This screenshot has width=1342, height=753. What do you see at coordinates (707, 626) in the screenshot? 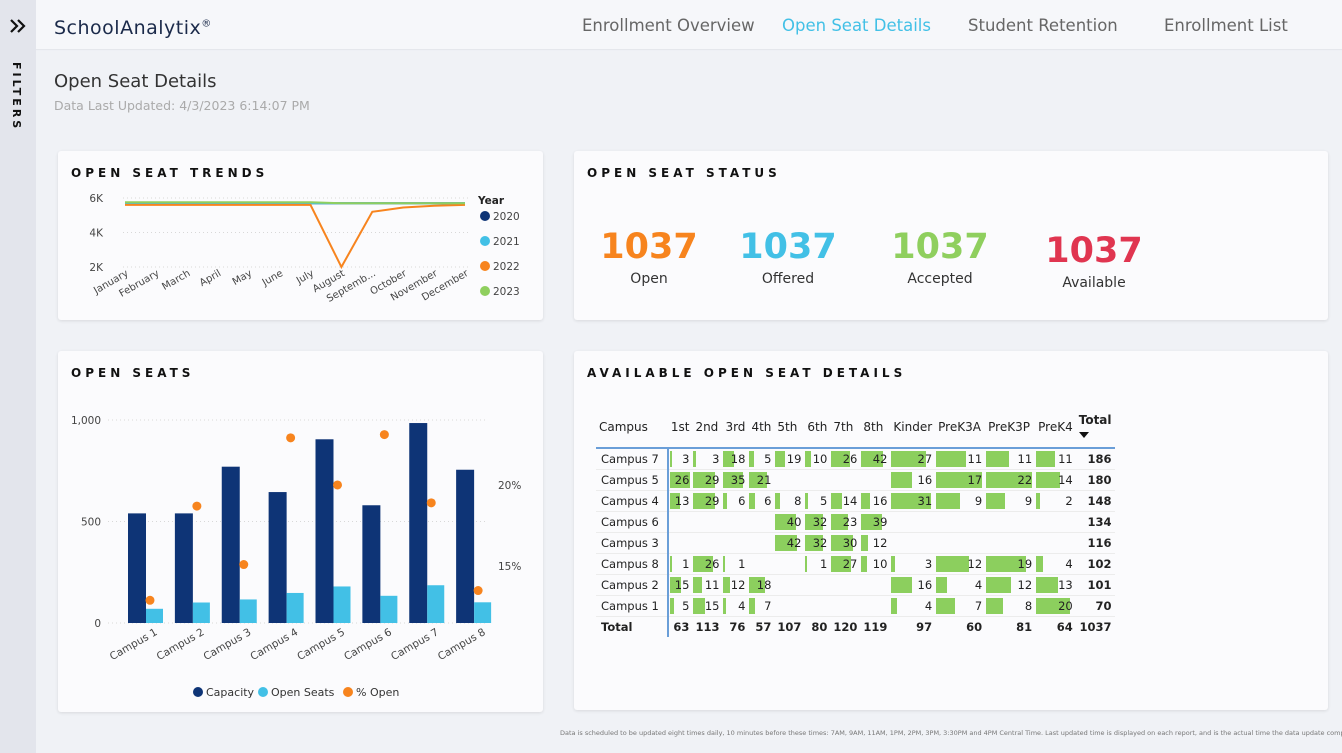
I see `matrix-cell: 113` at bounding box center [707, 626].